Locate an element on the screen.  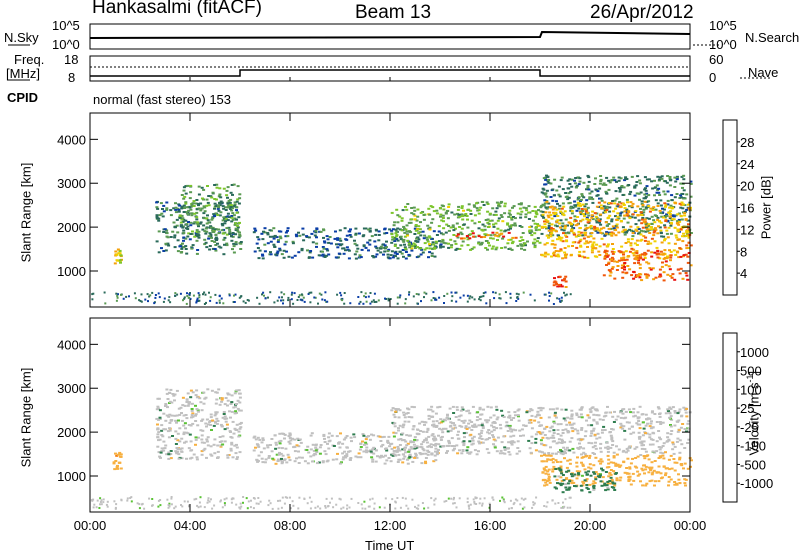
power-band-2-cell is located at coordinates (222, 223).